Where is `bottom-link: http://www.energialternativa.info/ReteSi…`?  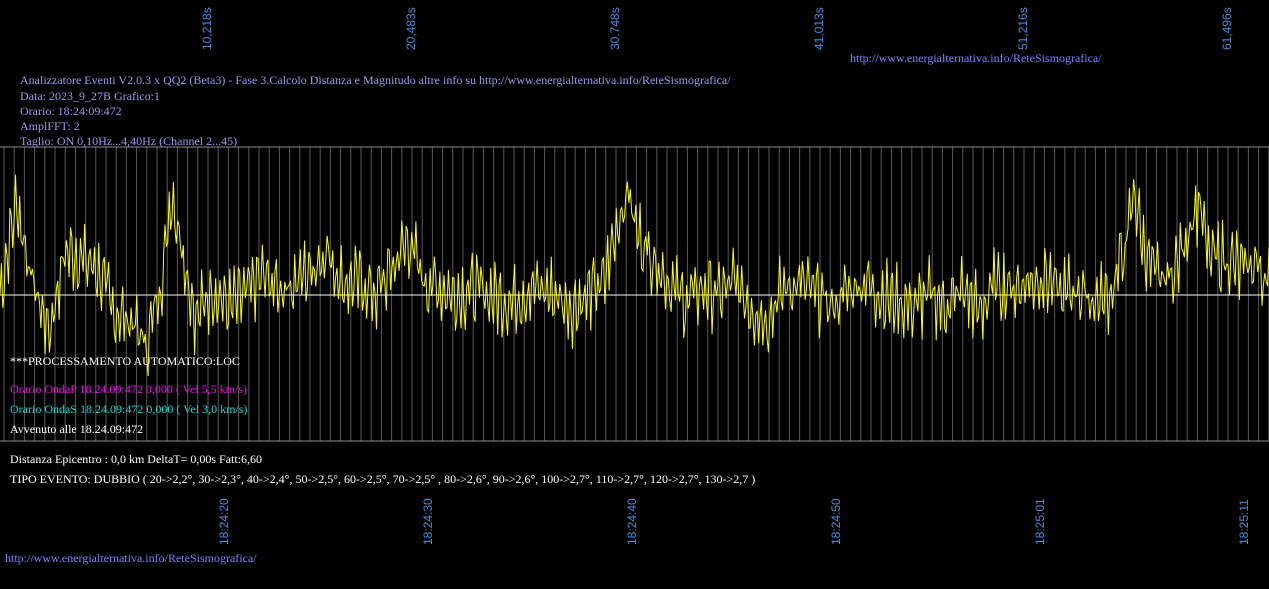
bottom-link: http://www.energialternativa.info/ReteSi… is located at coordinates (131, 558).